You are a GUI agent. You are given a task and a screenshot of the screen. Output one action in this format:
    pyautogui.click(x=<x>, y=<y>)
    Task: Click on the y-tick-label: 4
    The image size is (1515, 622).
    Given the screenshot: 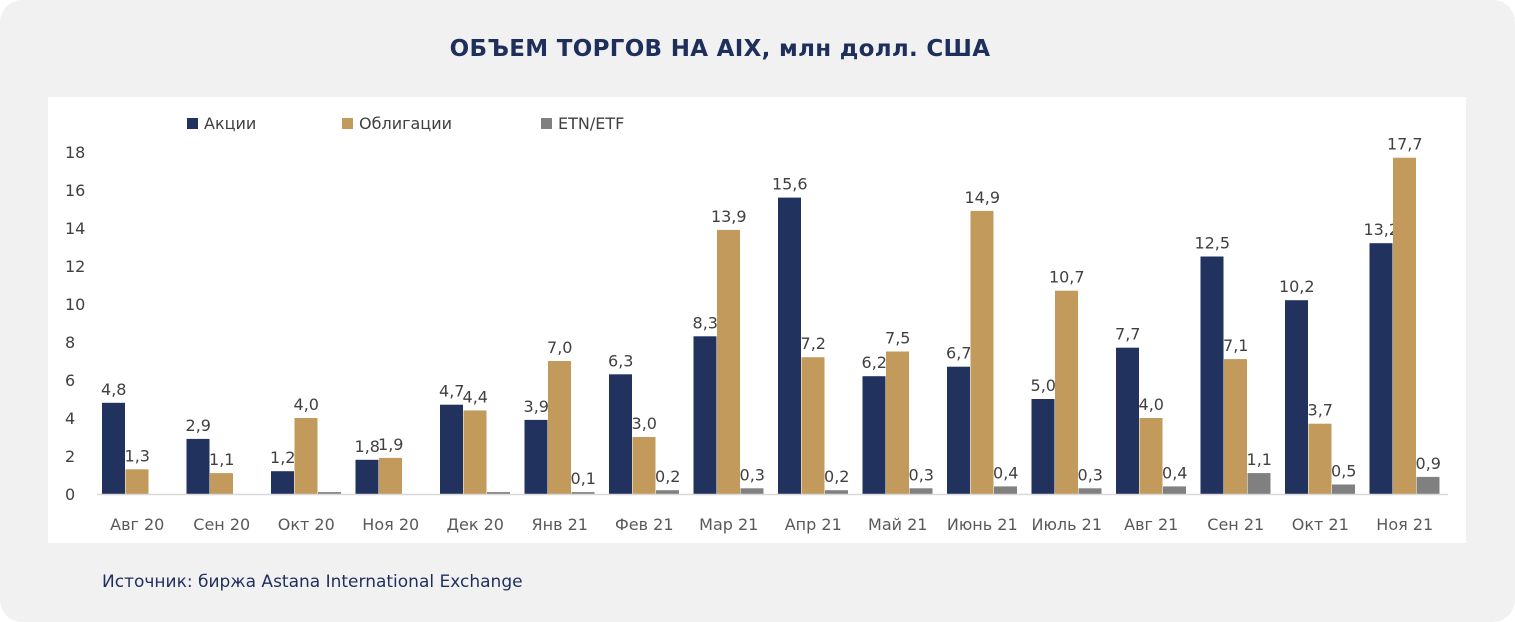 What is the action you would take?
    pyautogui.click(x=70, y=418)
    